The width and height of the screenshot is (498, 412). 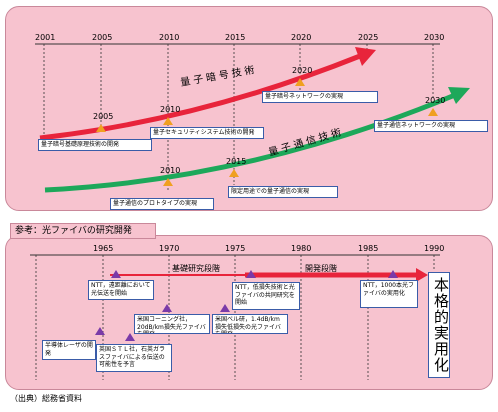 What do you see at coordinates (235, 248) in the screenshot?
I see `bottom-year-1975: 1975` at bounding box center [235, 248].